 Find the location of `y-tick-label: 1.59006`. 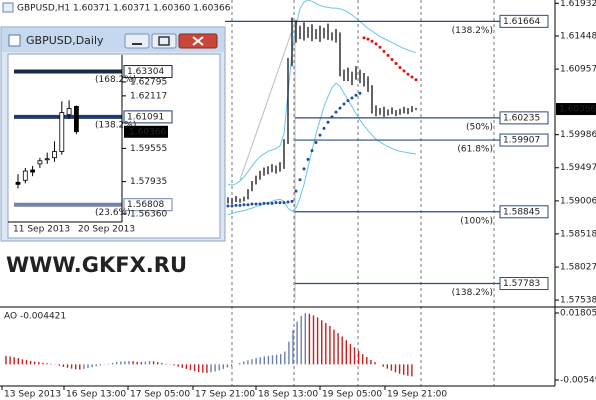

y-tick-label: 1.59006 is located at coordinates (578, 201).